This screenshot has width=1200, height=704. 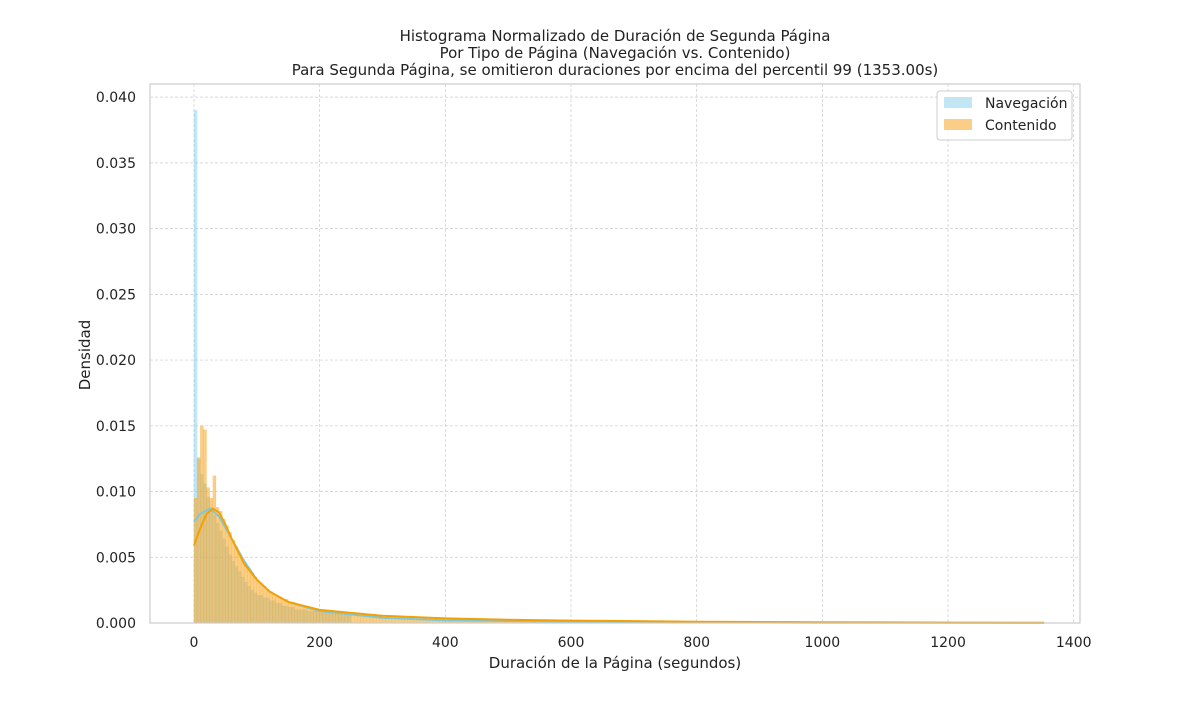 What do you see at coordinates (116, 98) in the screenshot?
I see `y-tick-label: 0.040` at bounding box center [116, 98].